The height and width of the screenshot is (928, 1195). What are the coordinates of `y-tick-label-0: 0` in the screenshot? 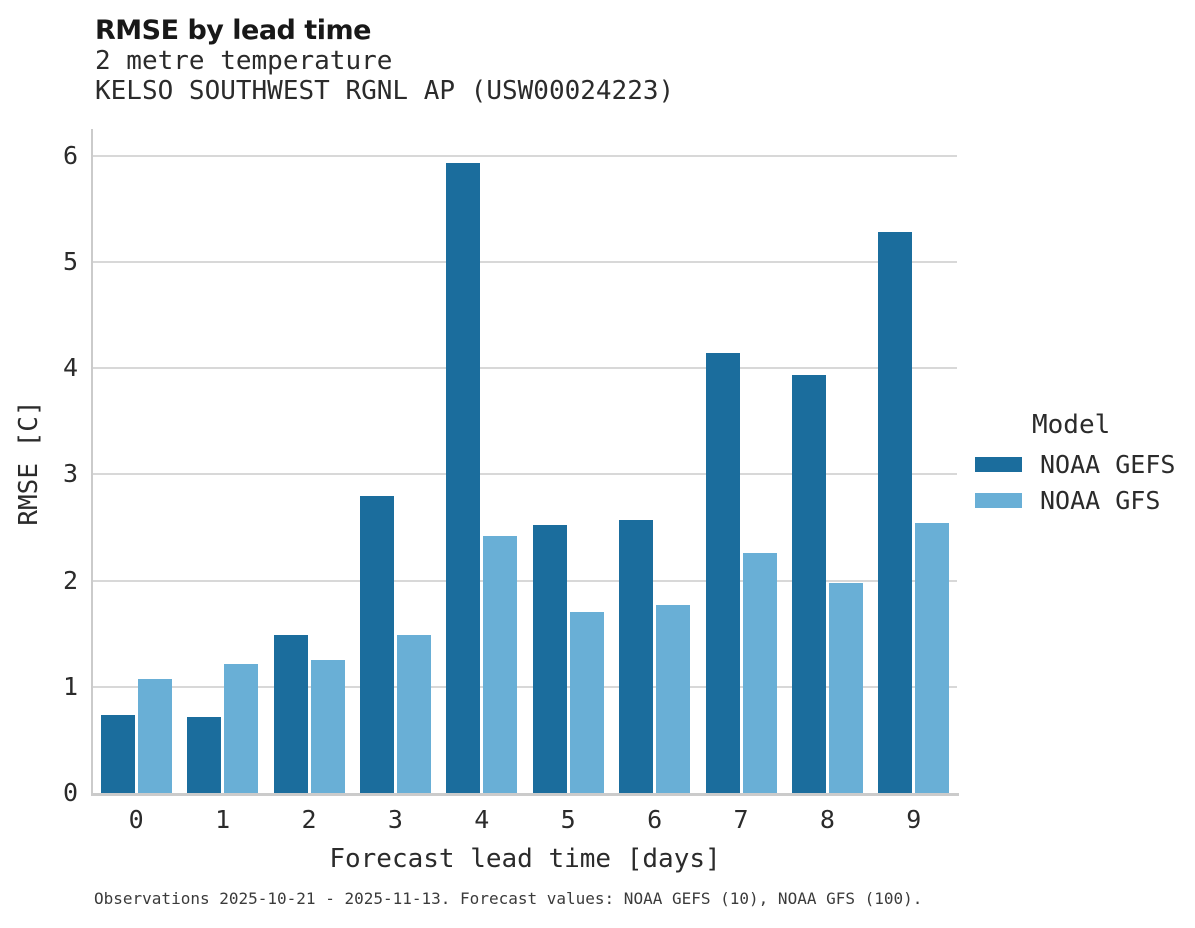 It's located at (70, 792).